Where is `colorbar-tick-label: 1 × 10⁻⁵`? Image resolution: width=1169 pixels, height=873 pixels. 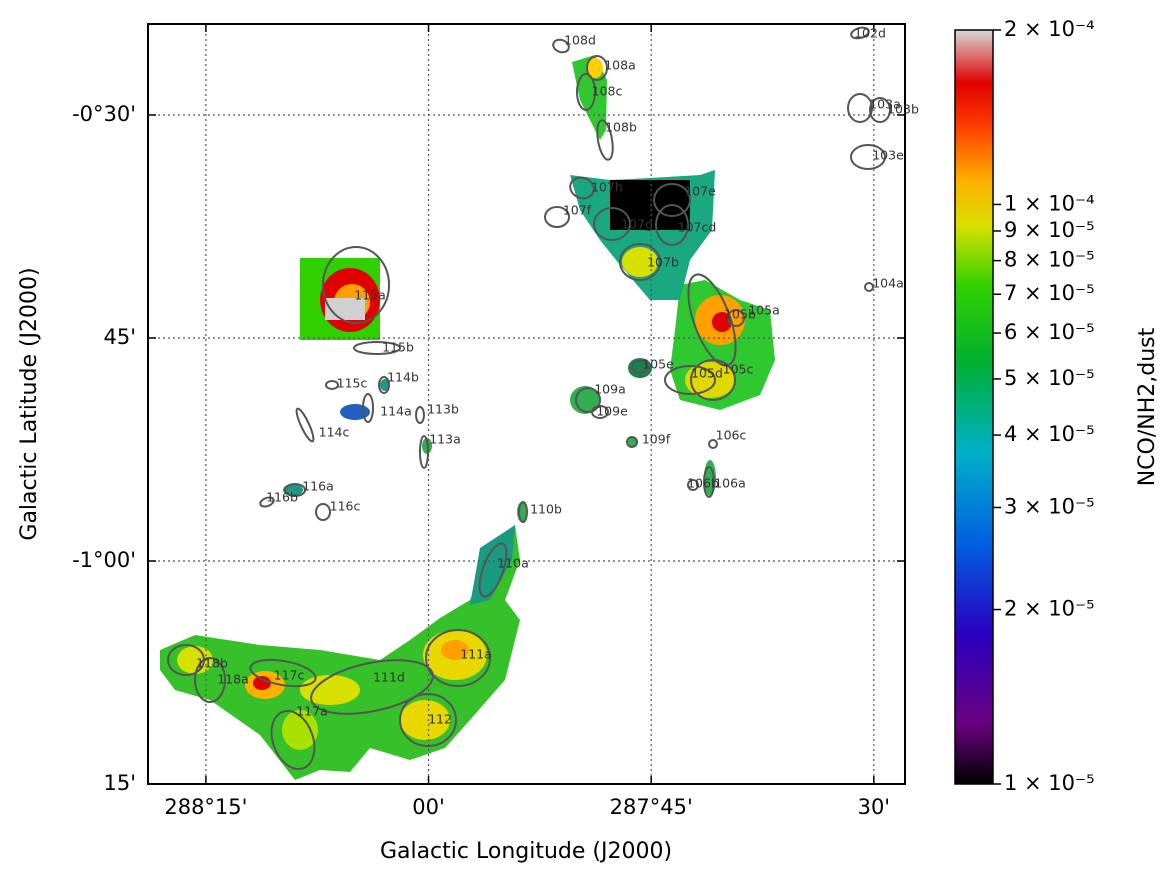 colorbar-tick-label: 1 × 10⁻⁵ is located at coordinates (1049, 783).